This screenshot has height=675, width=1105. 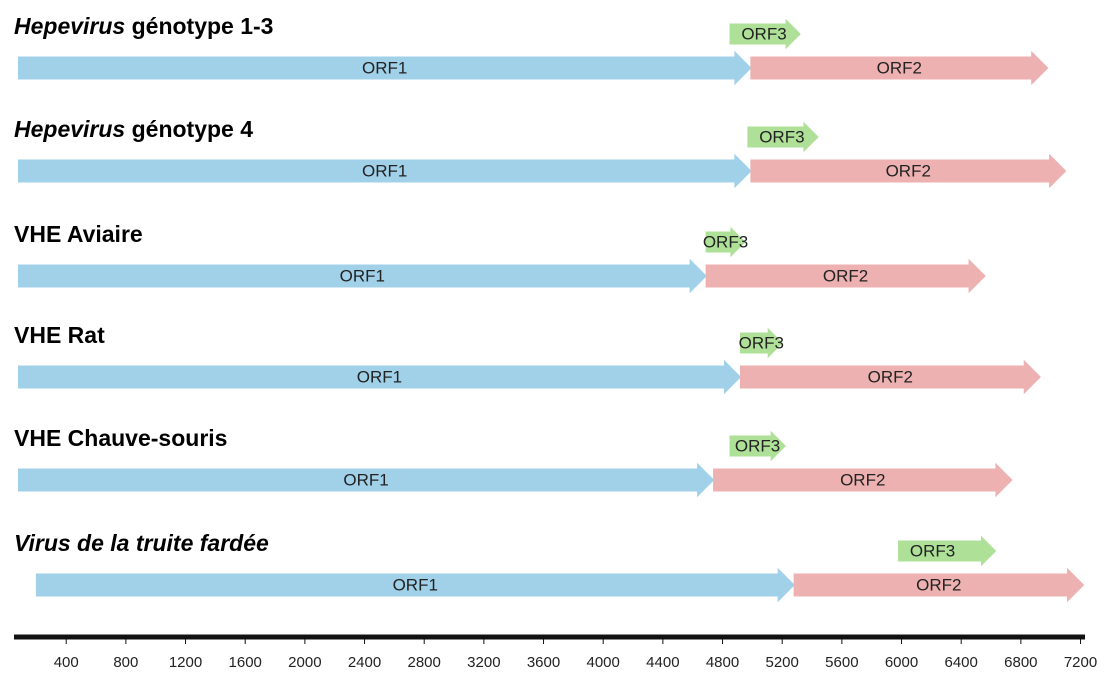 I want to click on x-tick-label: 4800, so click(x=722, y=662).